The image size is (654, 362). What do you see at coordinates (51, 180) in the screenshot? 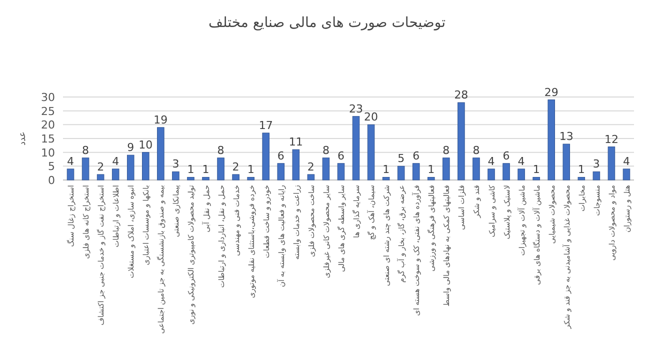
I see `y-tick-label: 0` at bounding box center [51, 180].